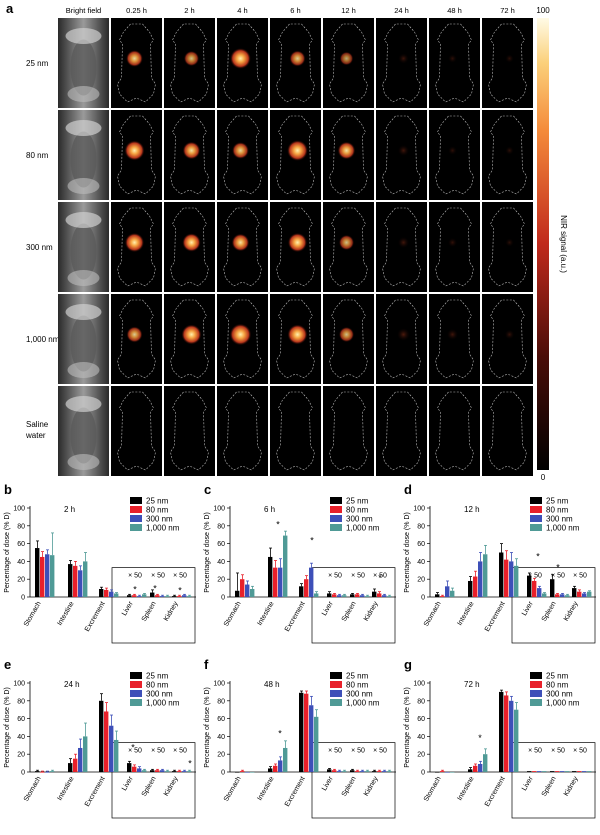 This screenshot has height=835, width=600. I want to click on inset-scale-label: × 50, so click(535, 751).